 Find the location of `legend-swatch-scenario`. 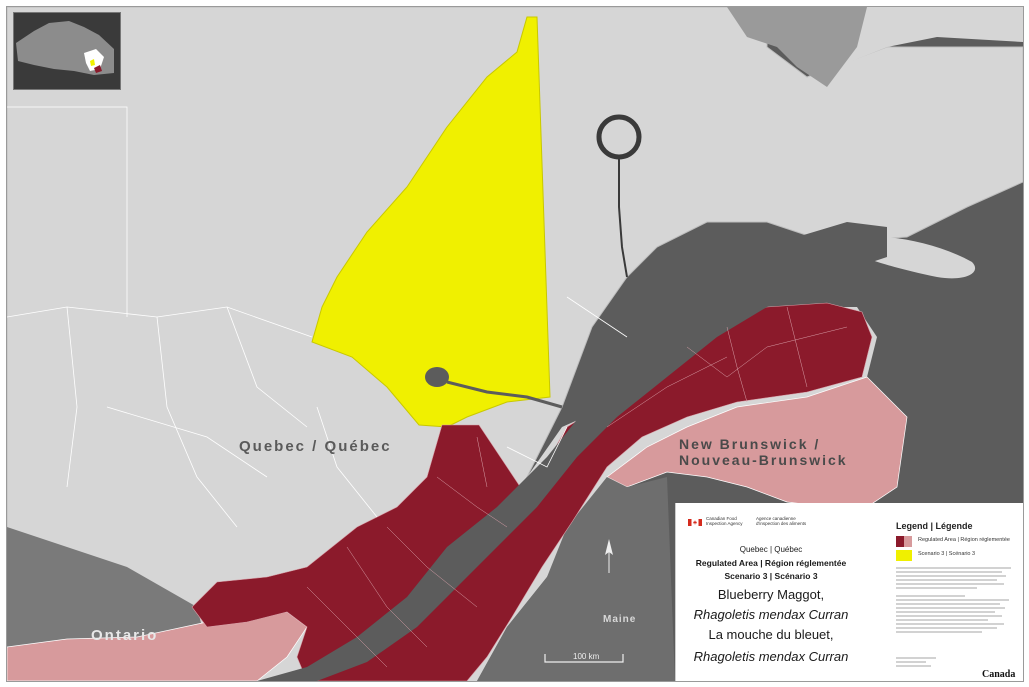

legend-swatch-scenario is located at coordinates (904, 555).